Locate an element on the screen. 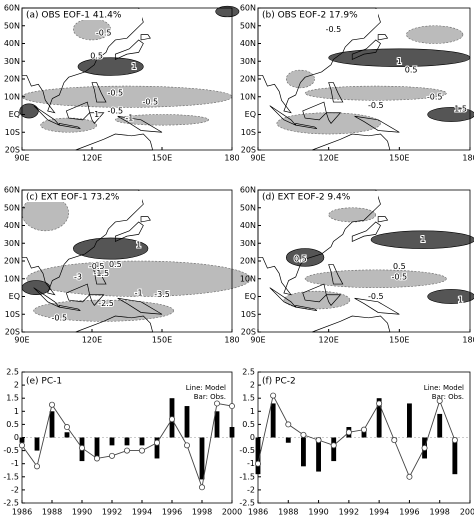 The image size is (474, 518). contour-label: -1 is located at coordinates (139, 292).